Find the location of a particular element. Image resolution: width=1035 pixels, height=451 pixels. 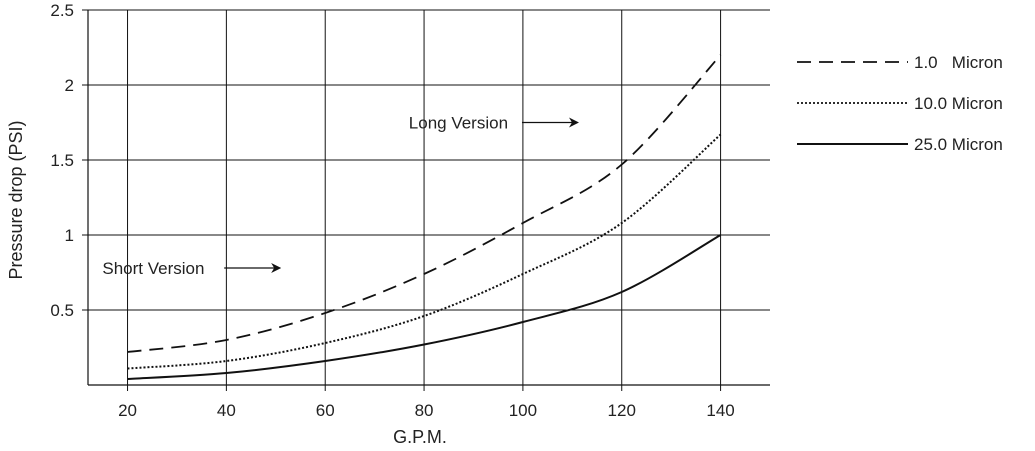

y-tick-label: 2 is located at coordinates (69, 85).